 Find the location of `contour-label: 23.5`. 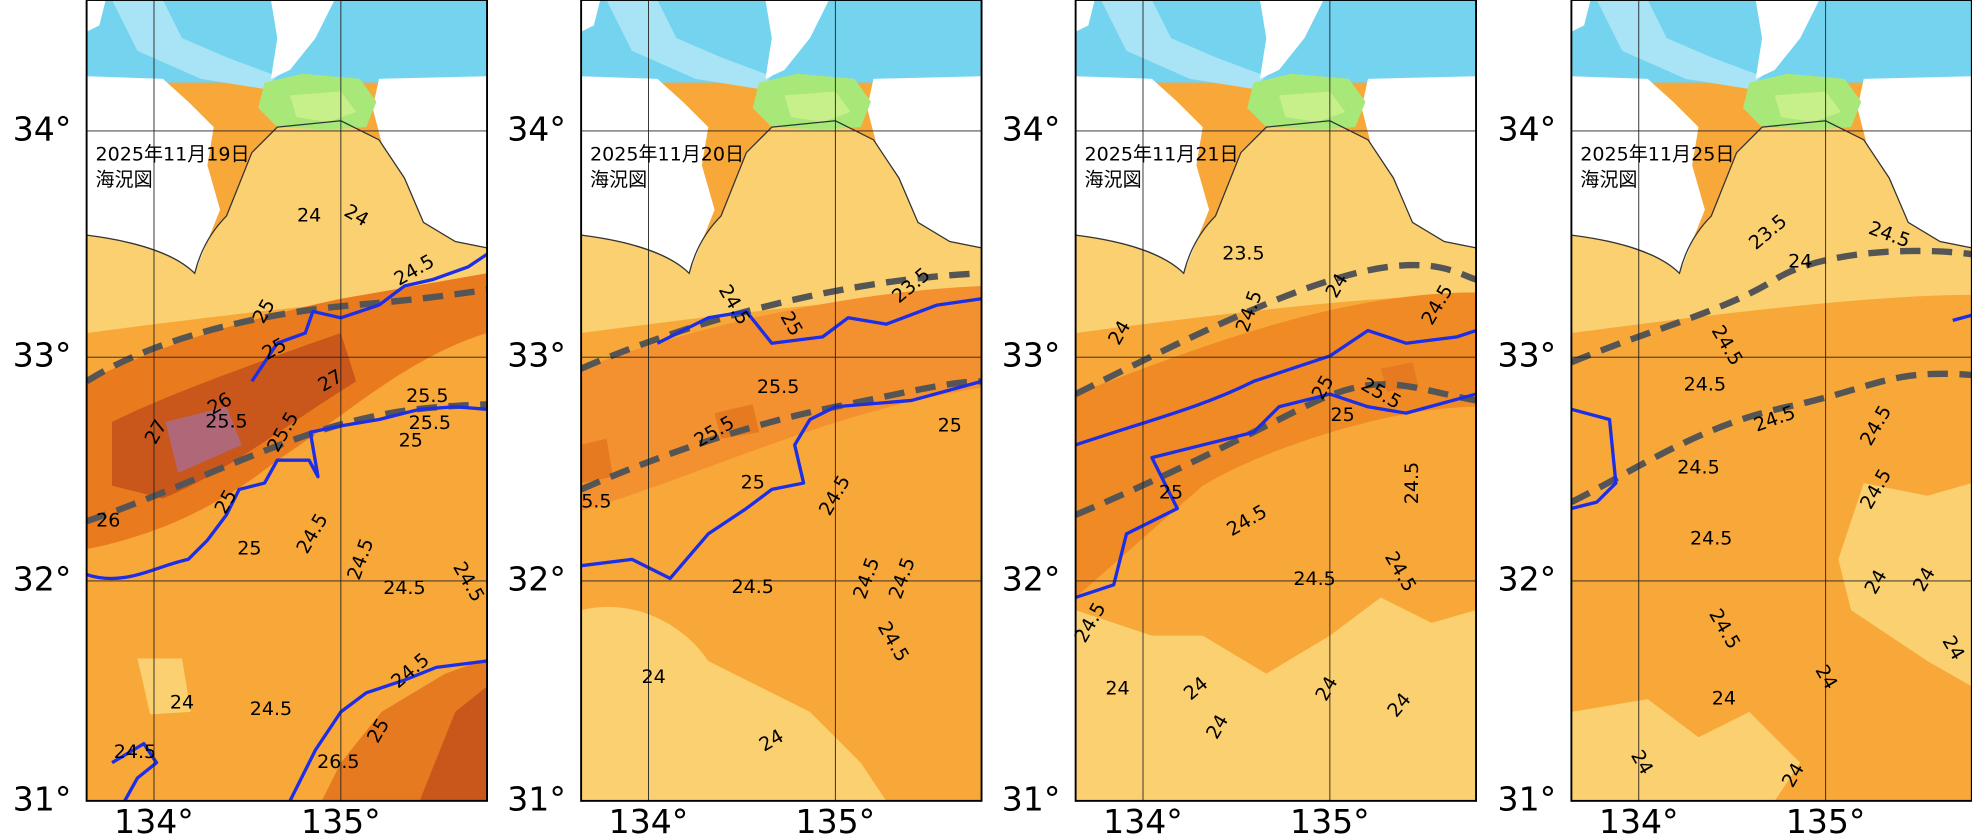

contour-label: 23.5 is located at coordinates (1243, 254).